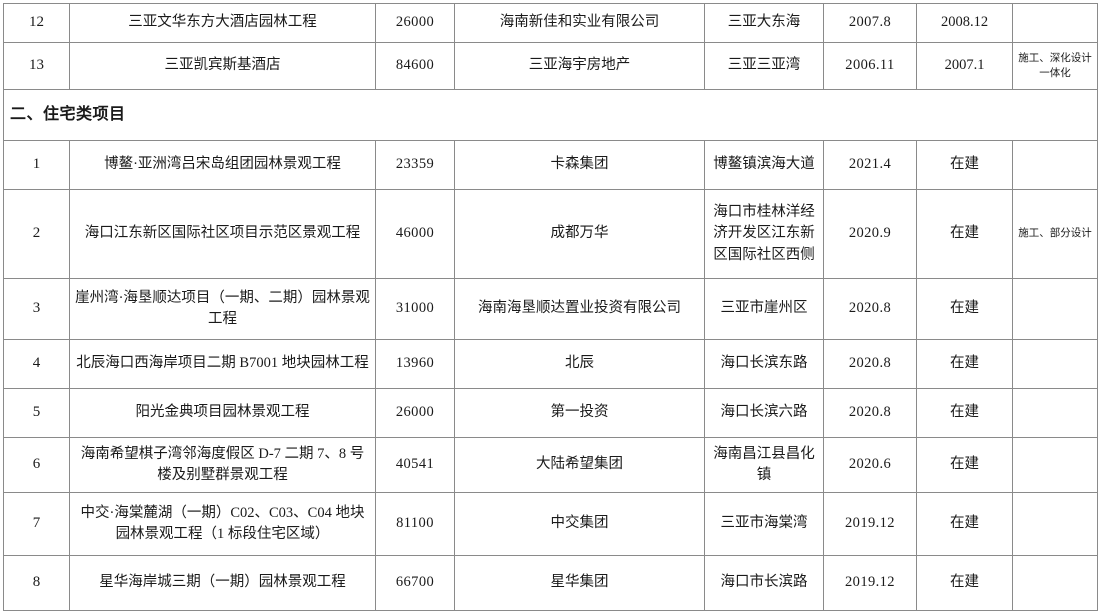 The height and width of the screenshot is (611, 1100). What do you see at coordinates (222, 465) in the screenshot?
I see `row-project-name: 海南希望棋子湾邻海度假区 D-7 二期 7、8 号楼及别墅群景观工程` at bounding box center [222, 465].